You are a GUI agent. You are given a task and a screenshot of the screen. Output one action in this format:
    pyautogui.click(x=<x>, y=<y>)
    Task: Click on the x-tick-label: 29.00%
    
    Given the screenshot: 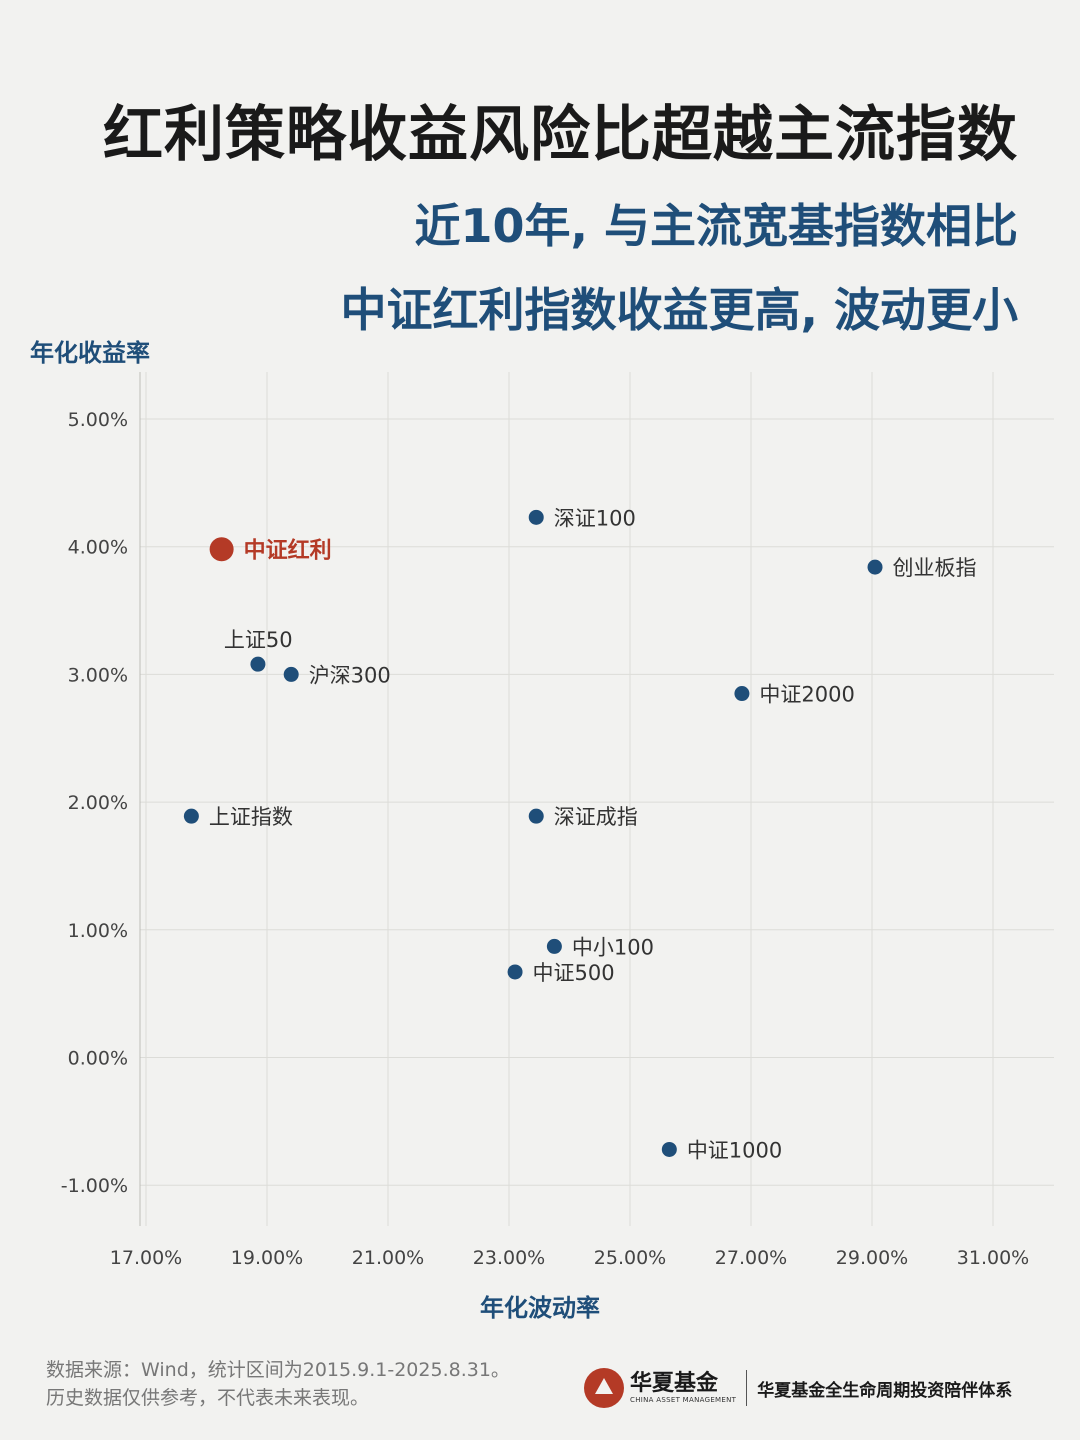 What is the action you would take?
    pyautogui.click(x=872, y=1258)
    